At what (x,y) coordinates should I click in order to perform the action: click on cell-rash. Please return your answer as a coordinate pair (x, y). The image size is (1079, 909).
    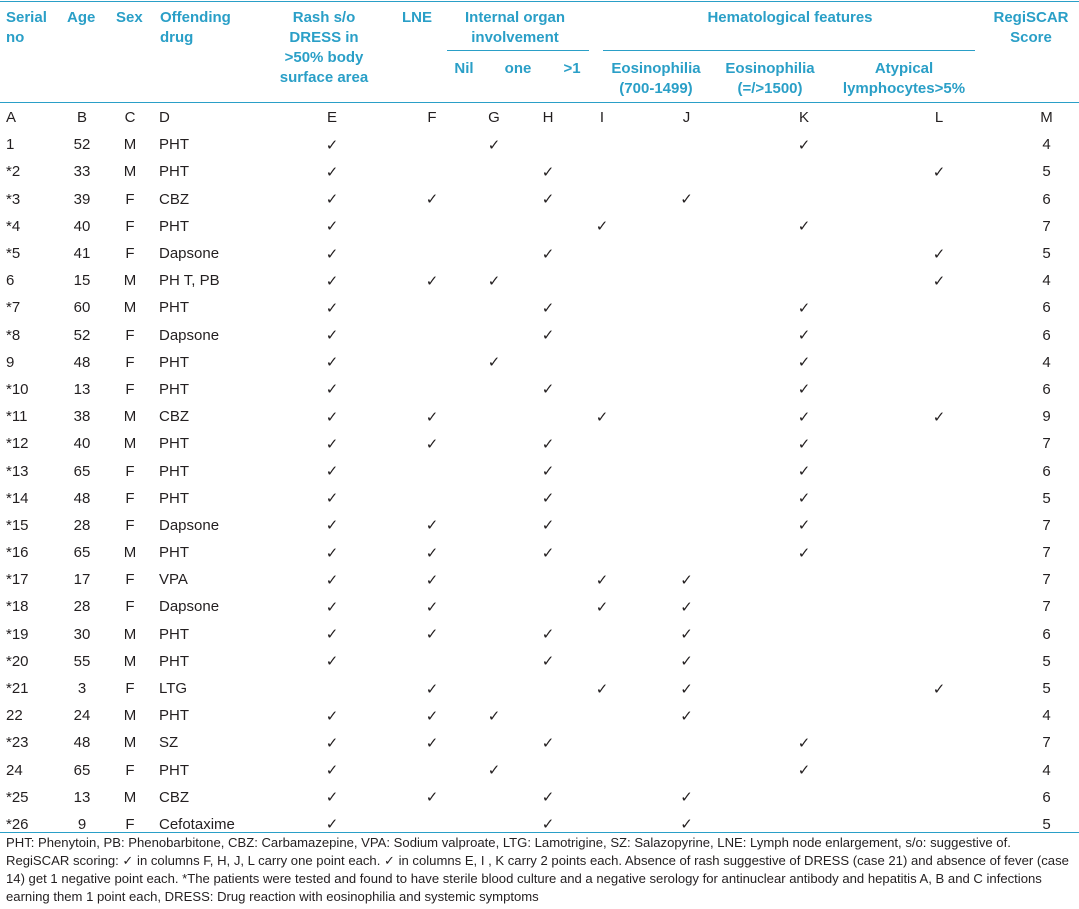
    Looking at the image, I should click on (332, 688).